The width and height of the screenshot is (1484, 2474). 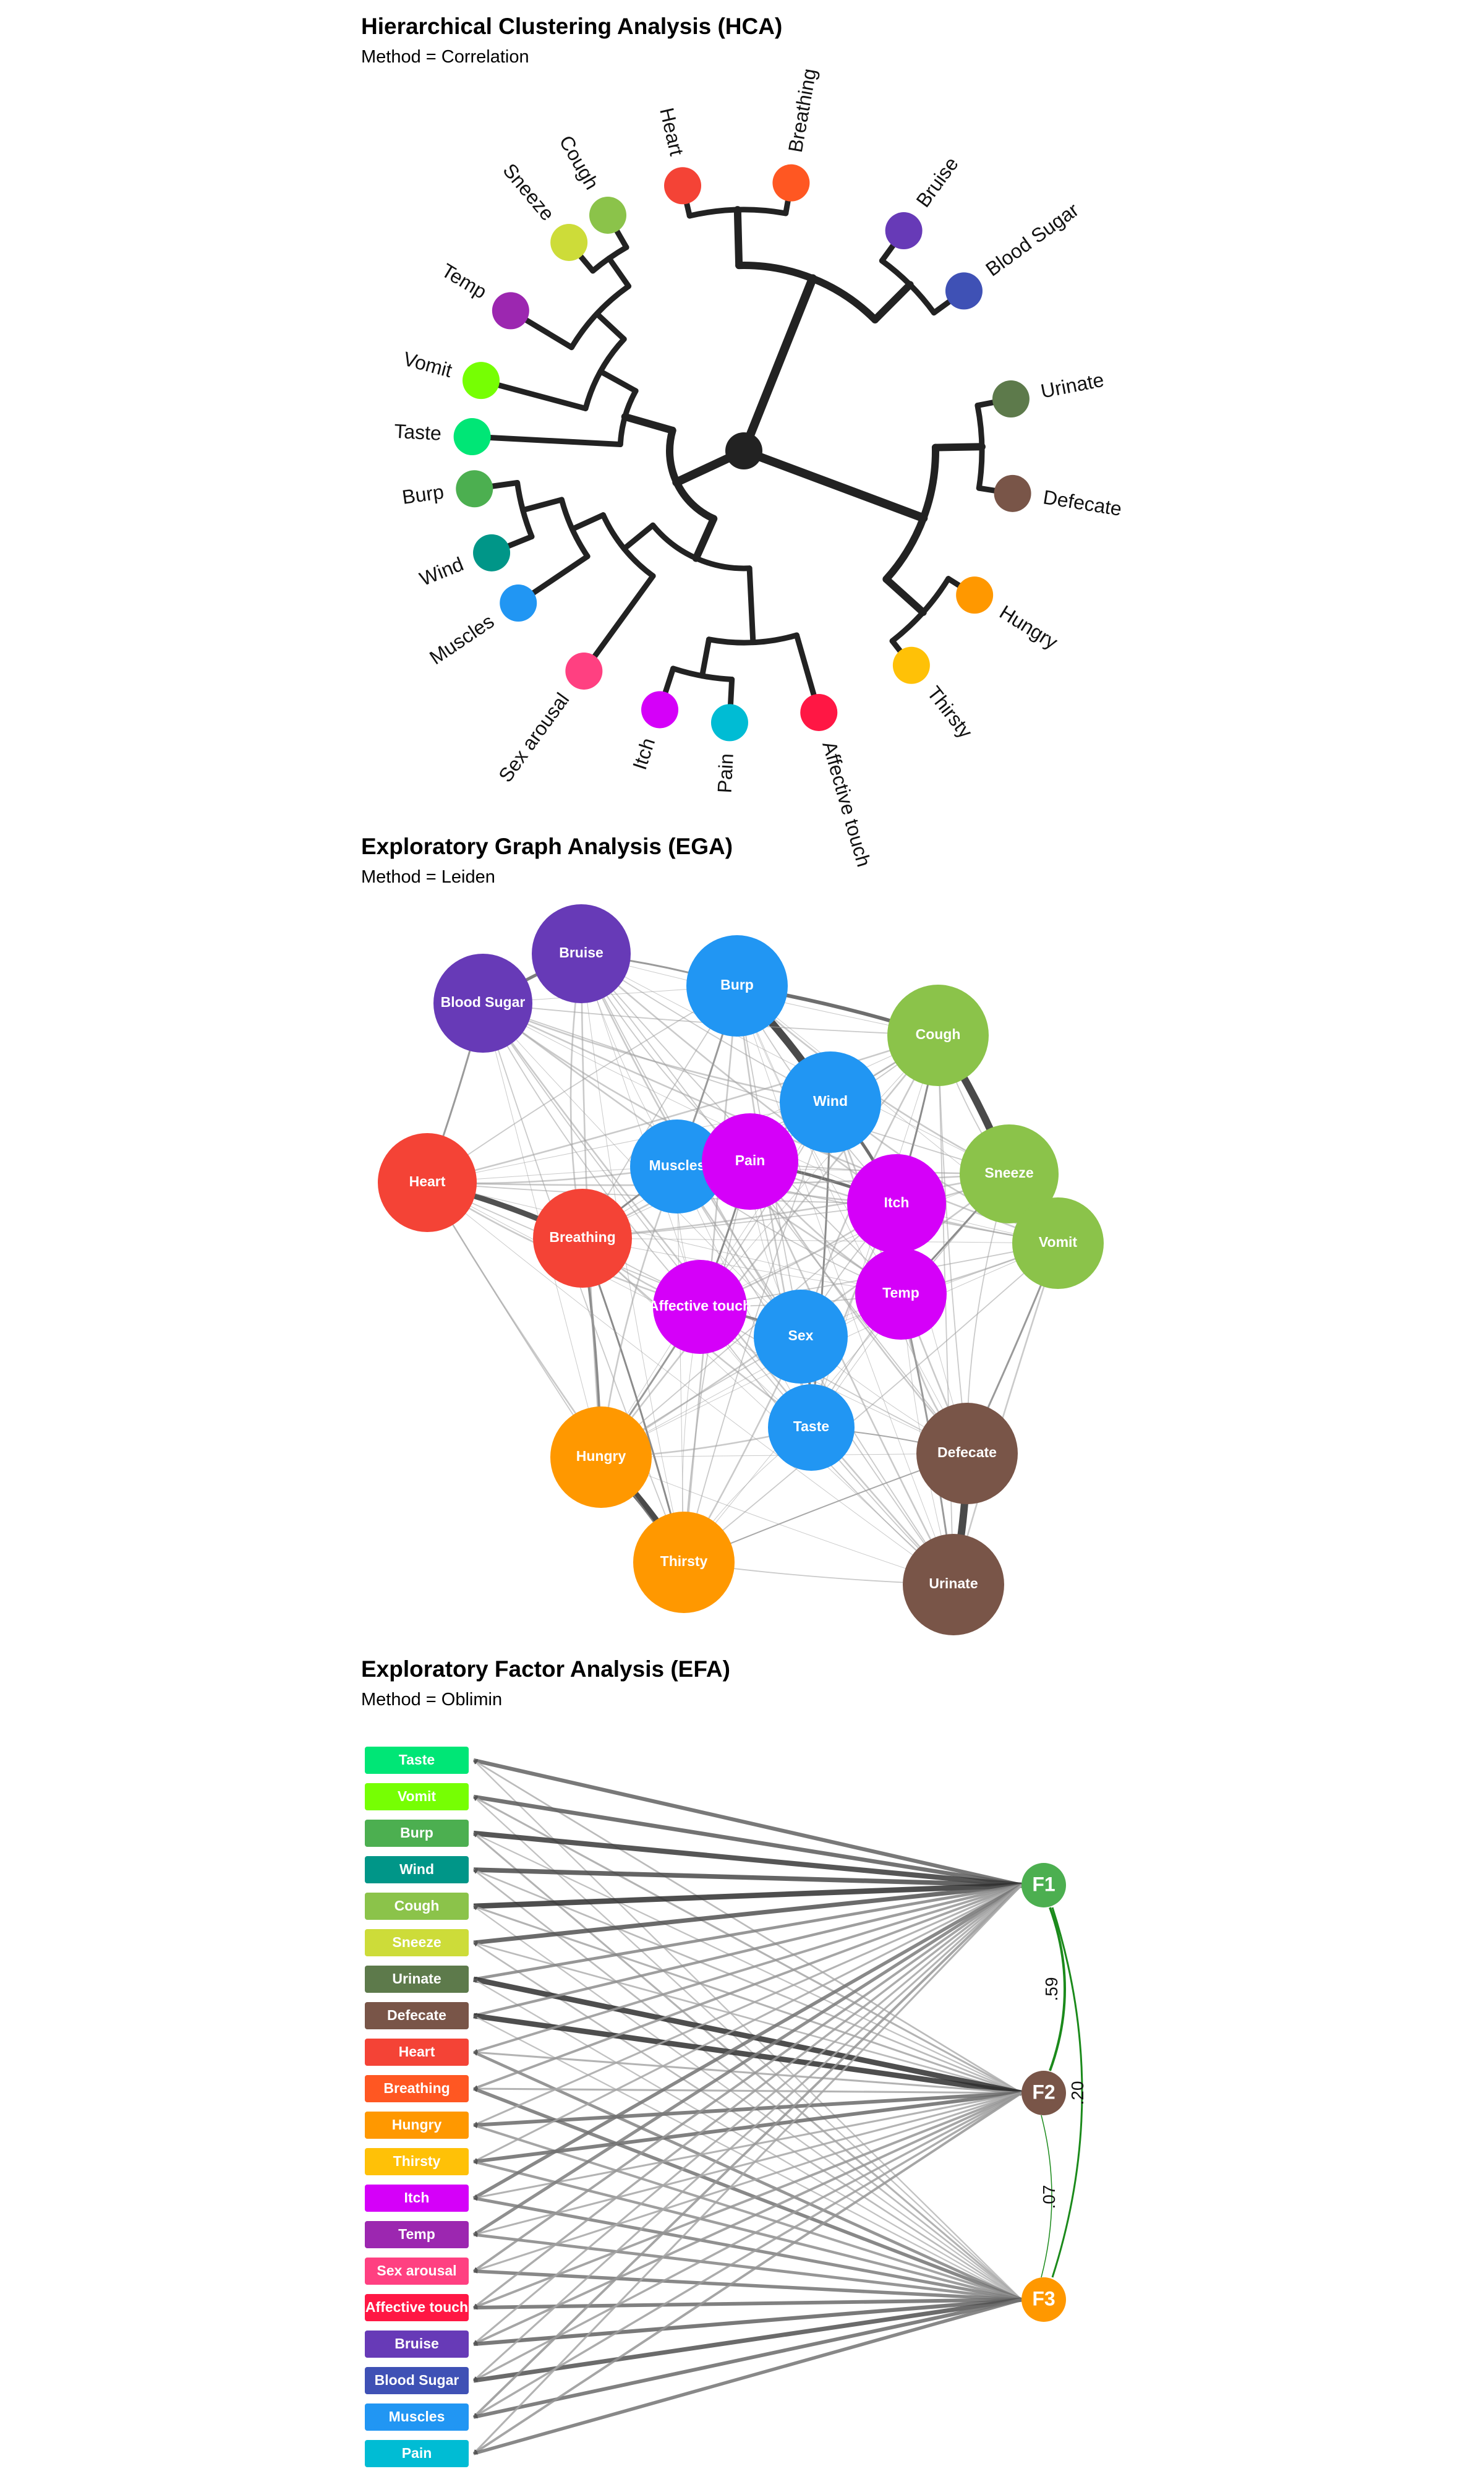 I want to click on efa-corr-label: .07, so click(x=1049, y=2197).